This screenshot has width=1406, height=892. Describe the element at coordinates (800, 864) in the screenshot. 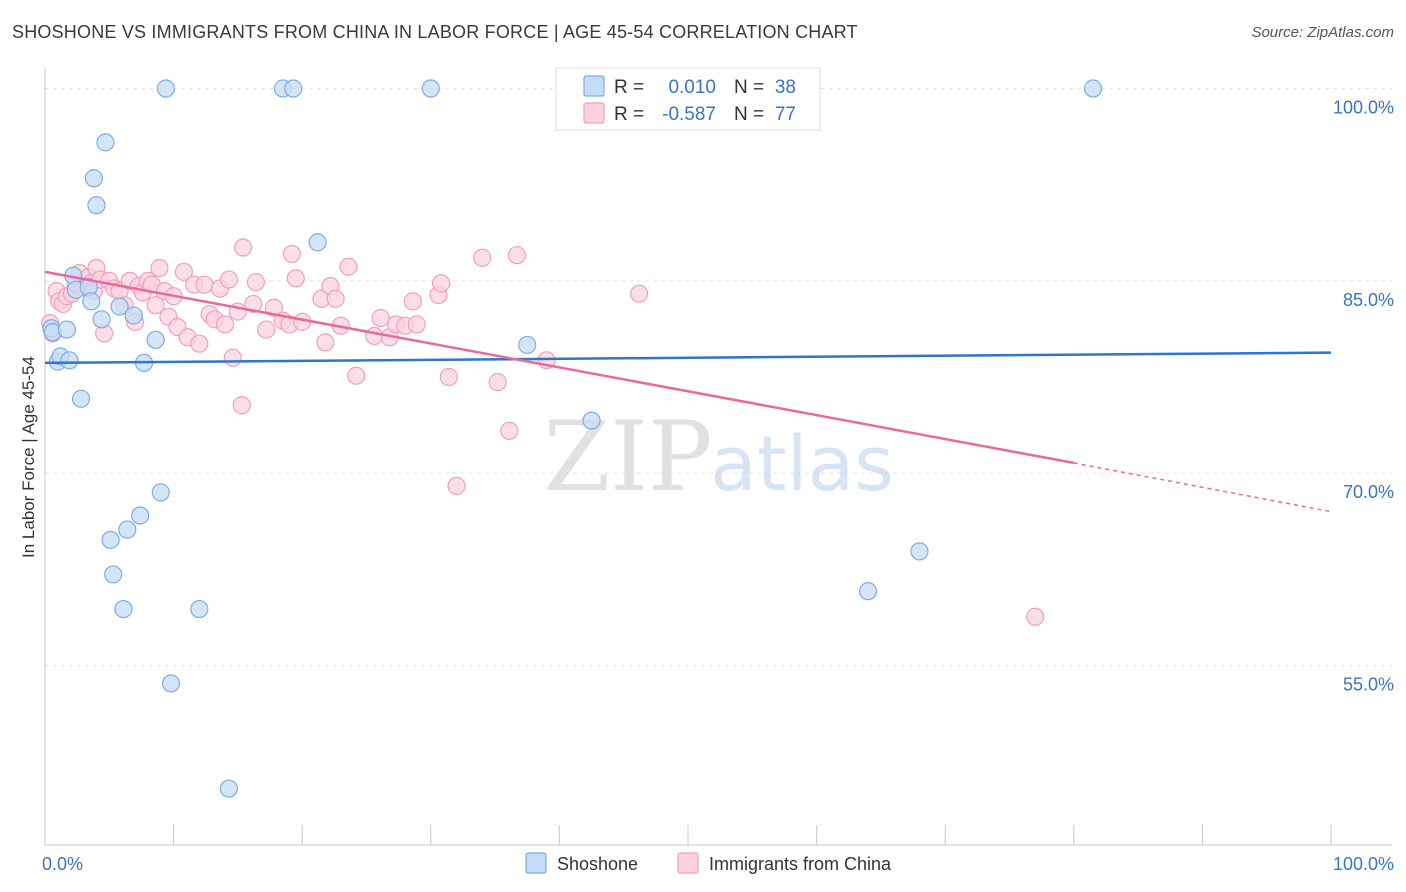

I see `legend-label-china: Immigrants from China` at that location.